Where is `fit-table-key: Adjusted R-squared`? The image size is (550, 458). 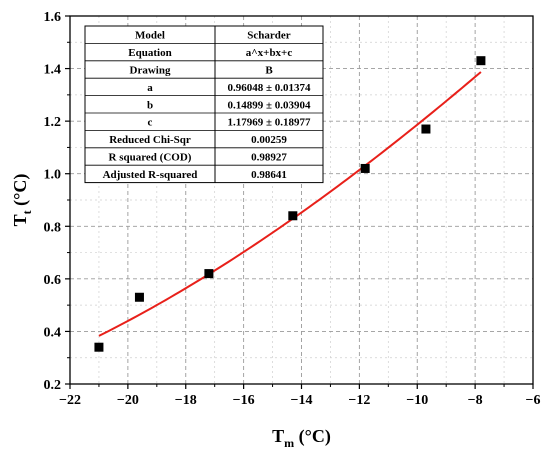 fit-table-key: Adjusted R-squared is located at coordinates (150, 175).